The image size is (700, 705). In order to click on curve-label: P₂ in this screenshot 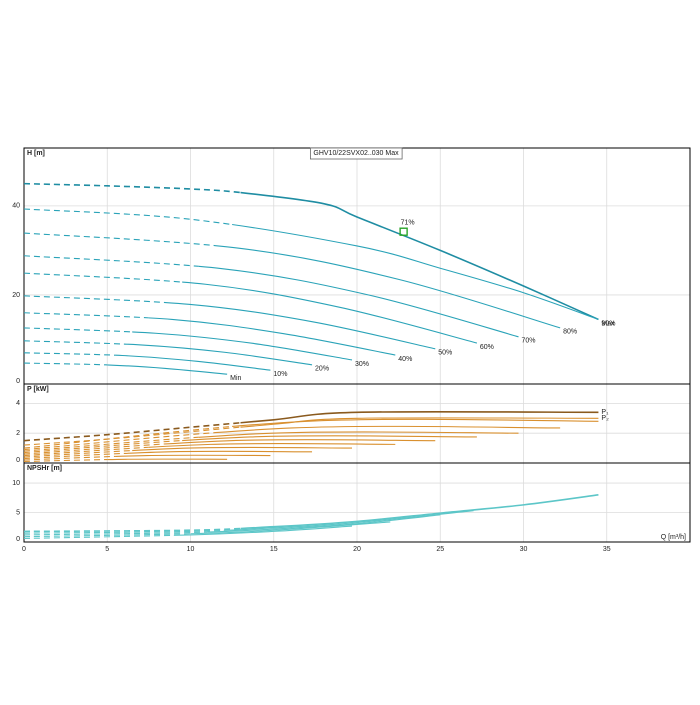, I will do `click(605, 418)`.